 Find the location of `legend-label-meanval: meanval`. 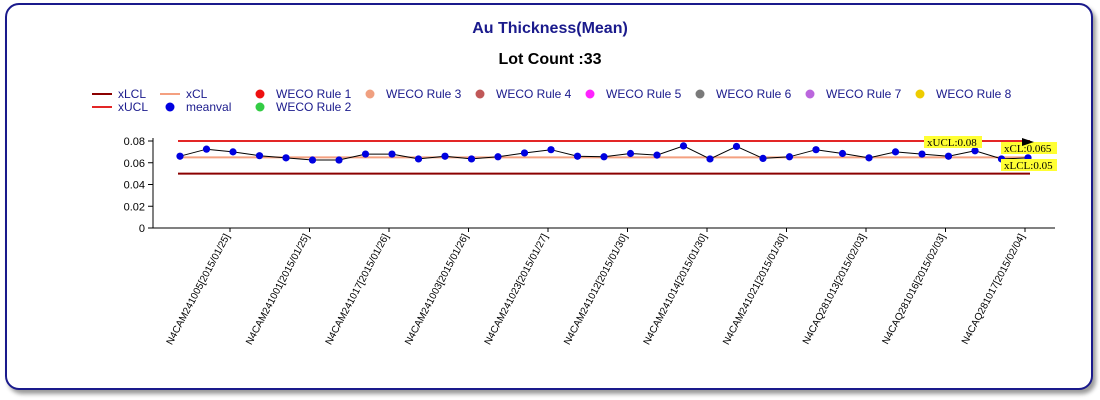

legend-label-meanval: meanval is located at coordinates (208, 107).